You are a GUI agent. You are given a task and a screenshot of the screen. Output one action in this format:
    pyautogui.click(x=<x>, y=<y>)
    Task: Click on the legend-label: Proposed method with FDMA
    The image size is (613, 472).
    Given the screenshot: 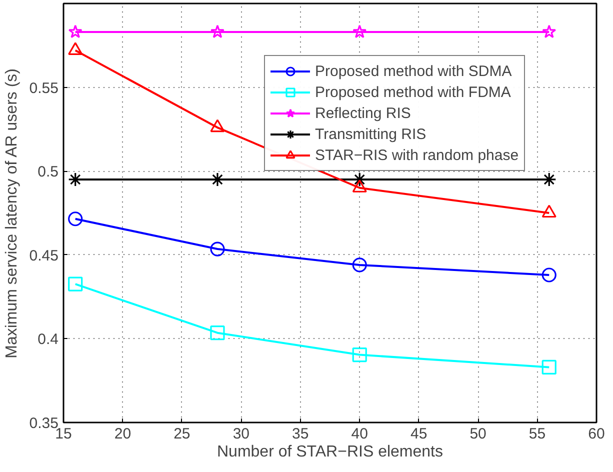 What is the action you would take?
    pyautogui.click(x=413, y=92)
    